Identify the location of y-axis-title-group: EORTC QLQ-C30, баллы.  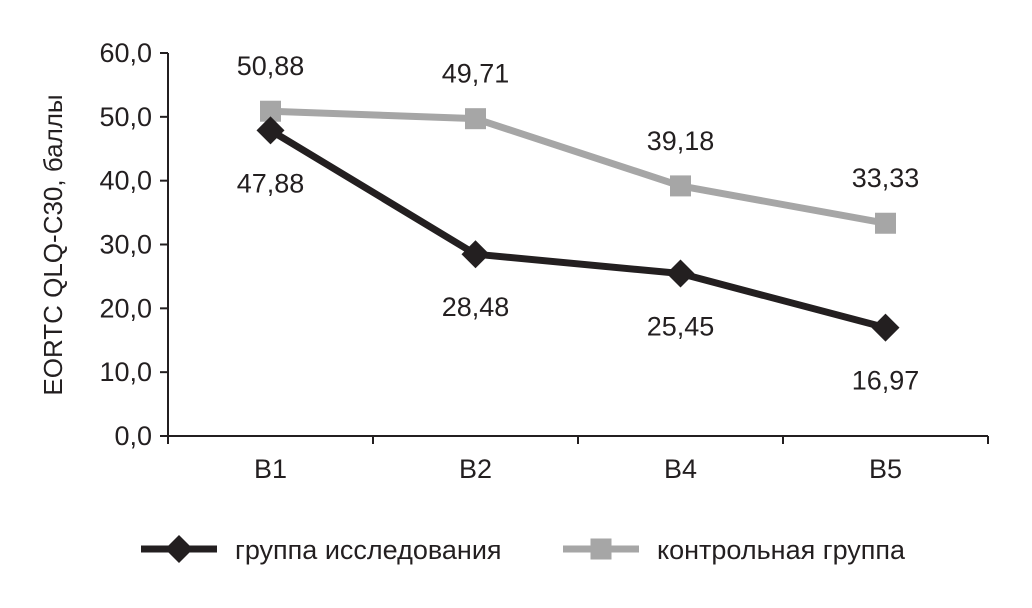
(53, 244).